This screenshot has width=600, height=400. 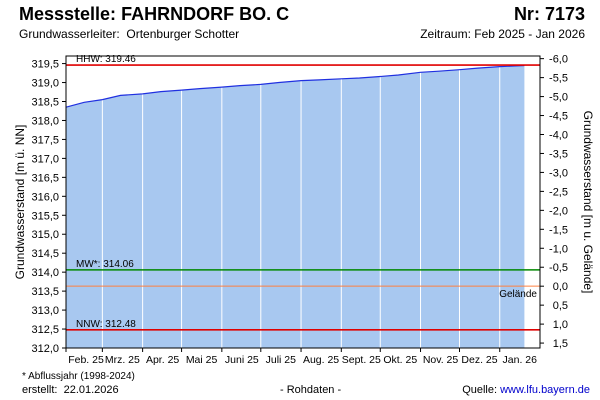 What do you see at coordinates (78, 376) in the screenshot?
I see `footnote: * Abflussjahr (1998-2024)` at bounding box center [78, 376].